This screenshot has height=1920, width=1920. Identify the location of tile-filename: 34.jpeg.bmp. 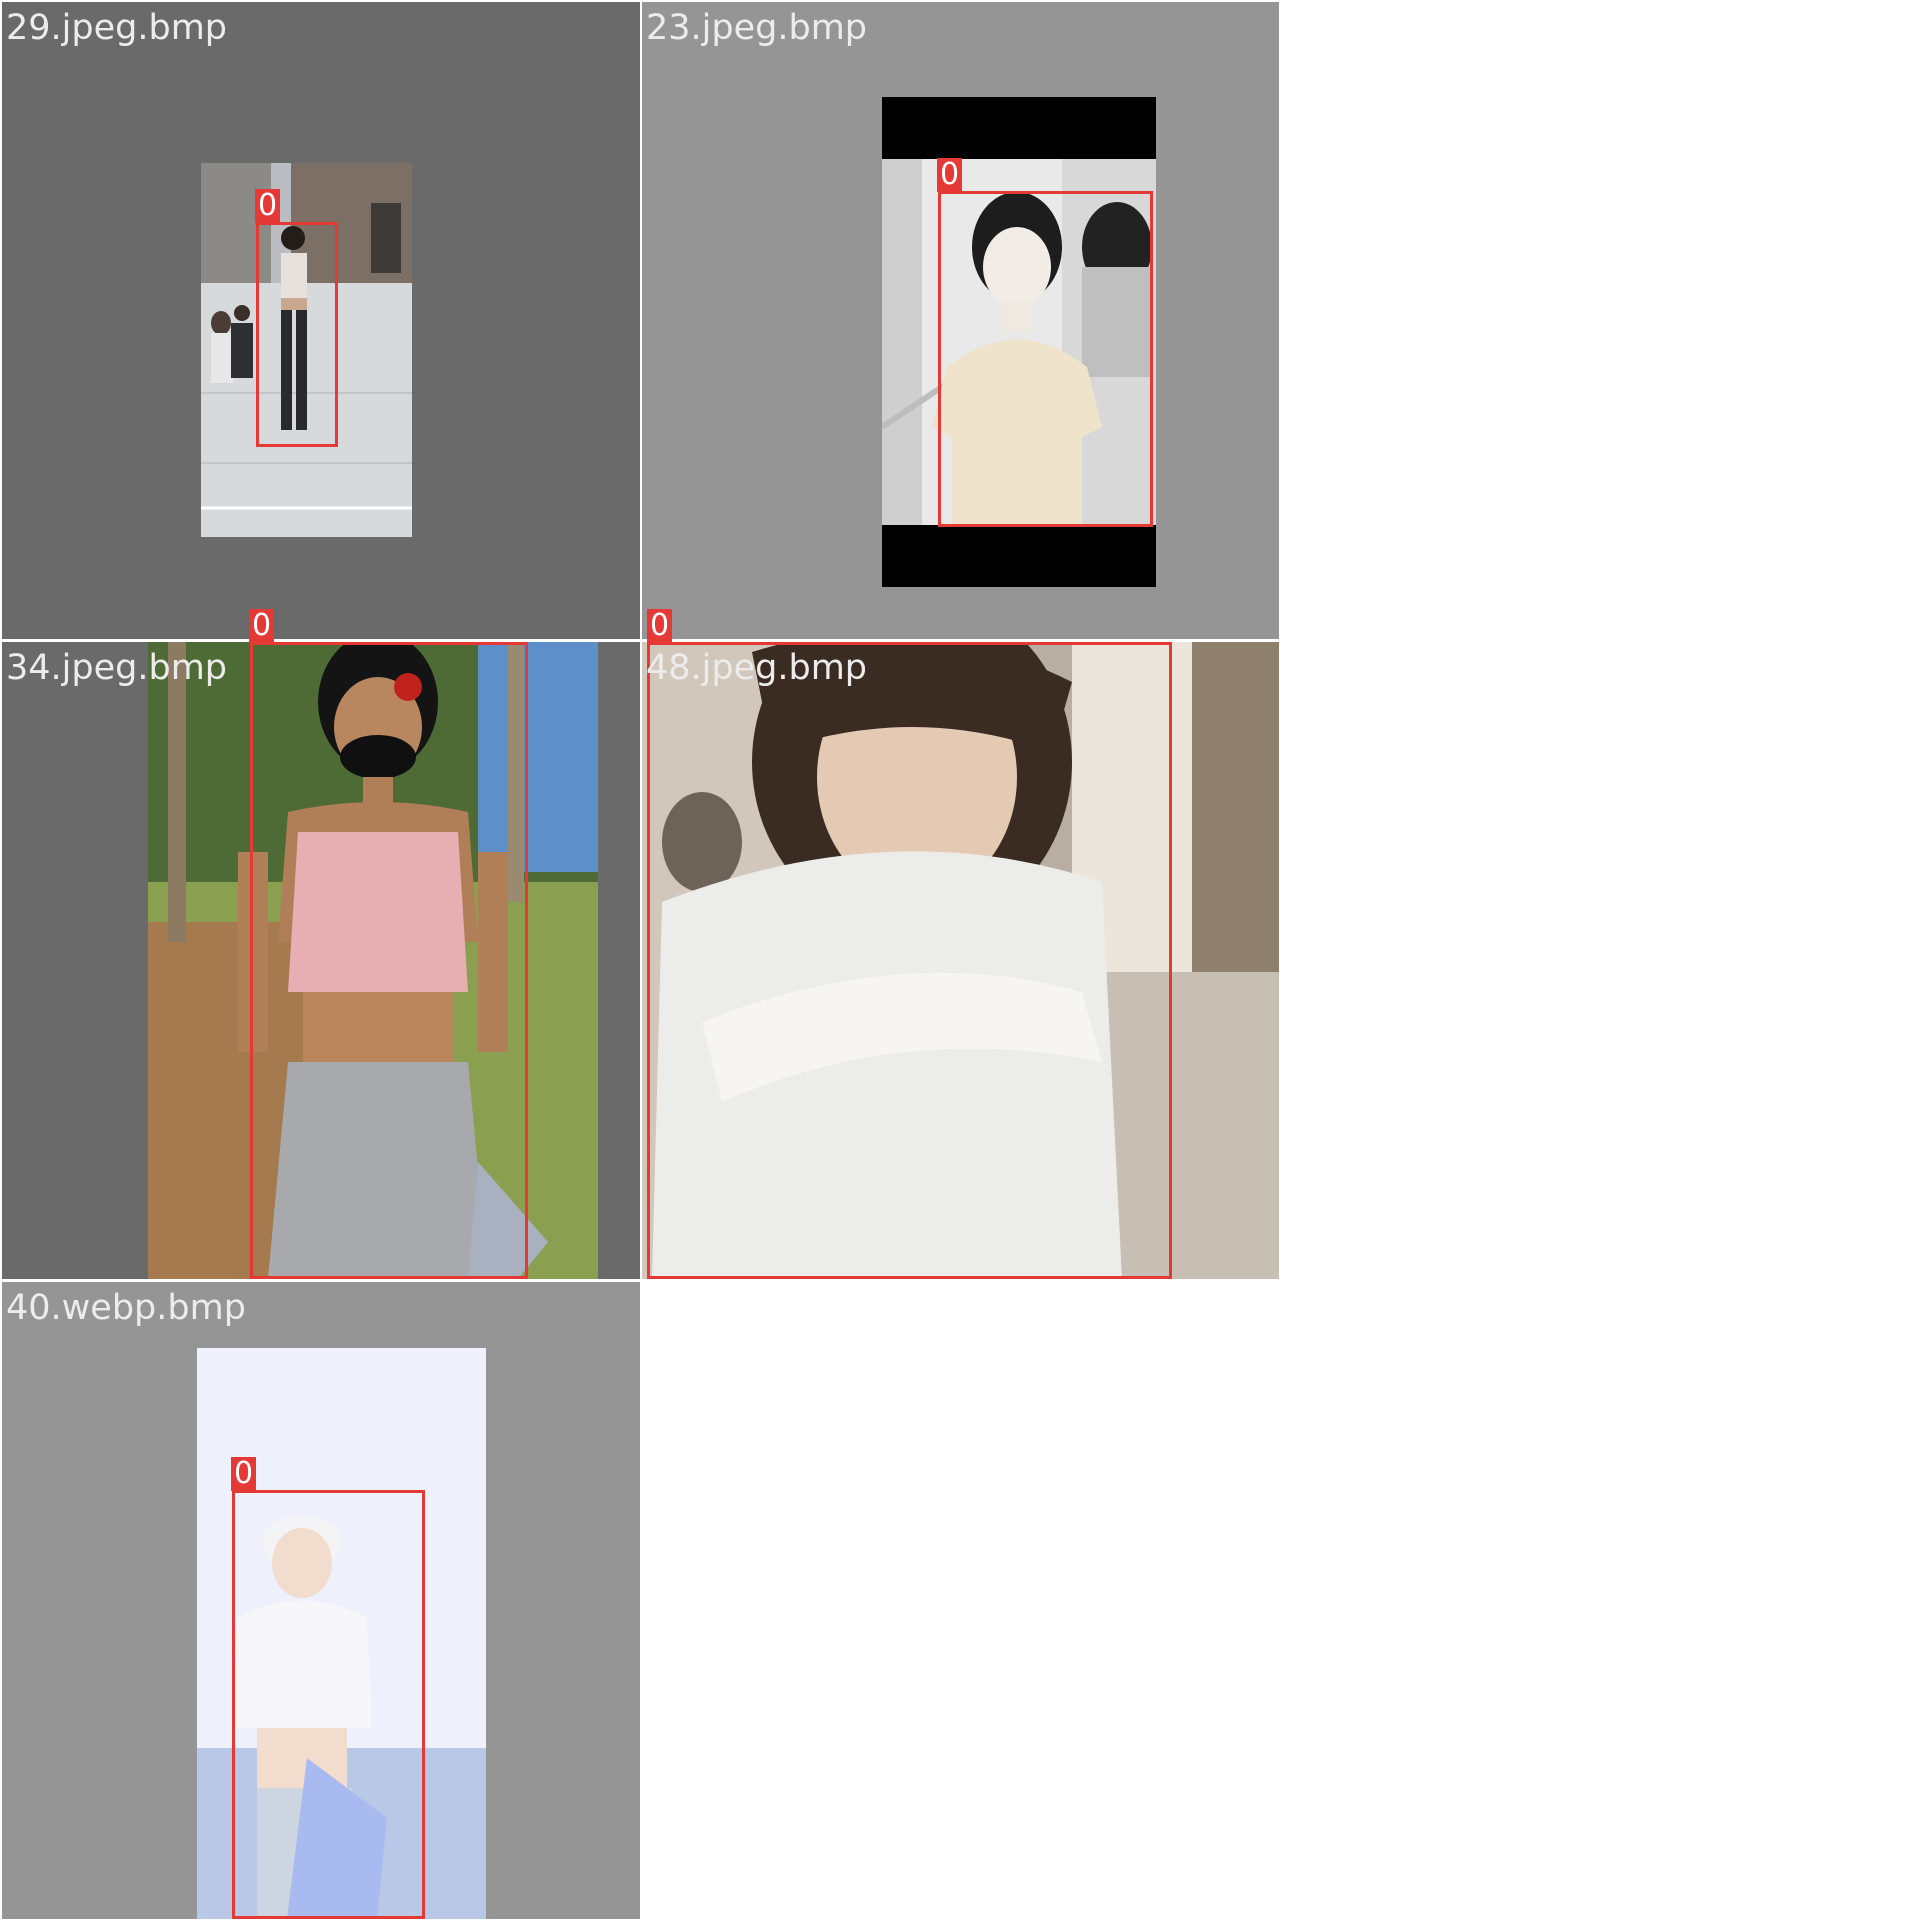
(117, 668).